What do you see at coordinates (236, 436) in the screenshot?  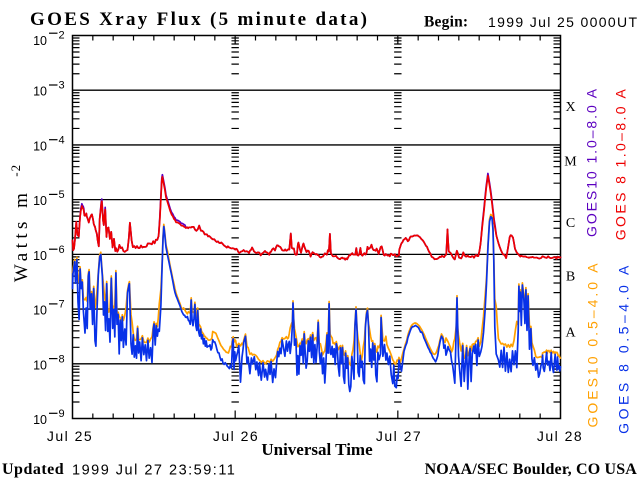 I see `svg-text: Jul 26` at bounding box center [236, 436].